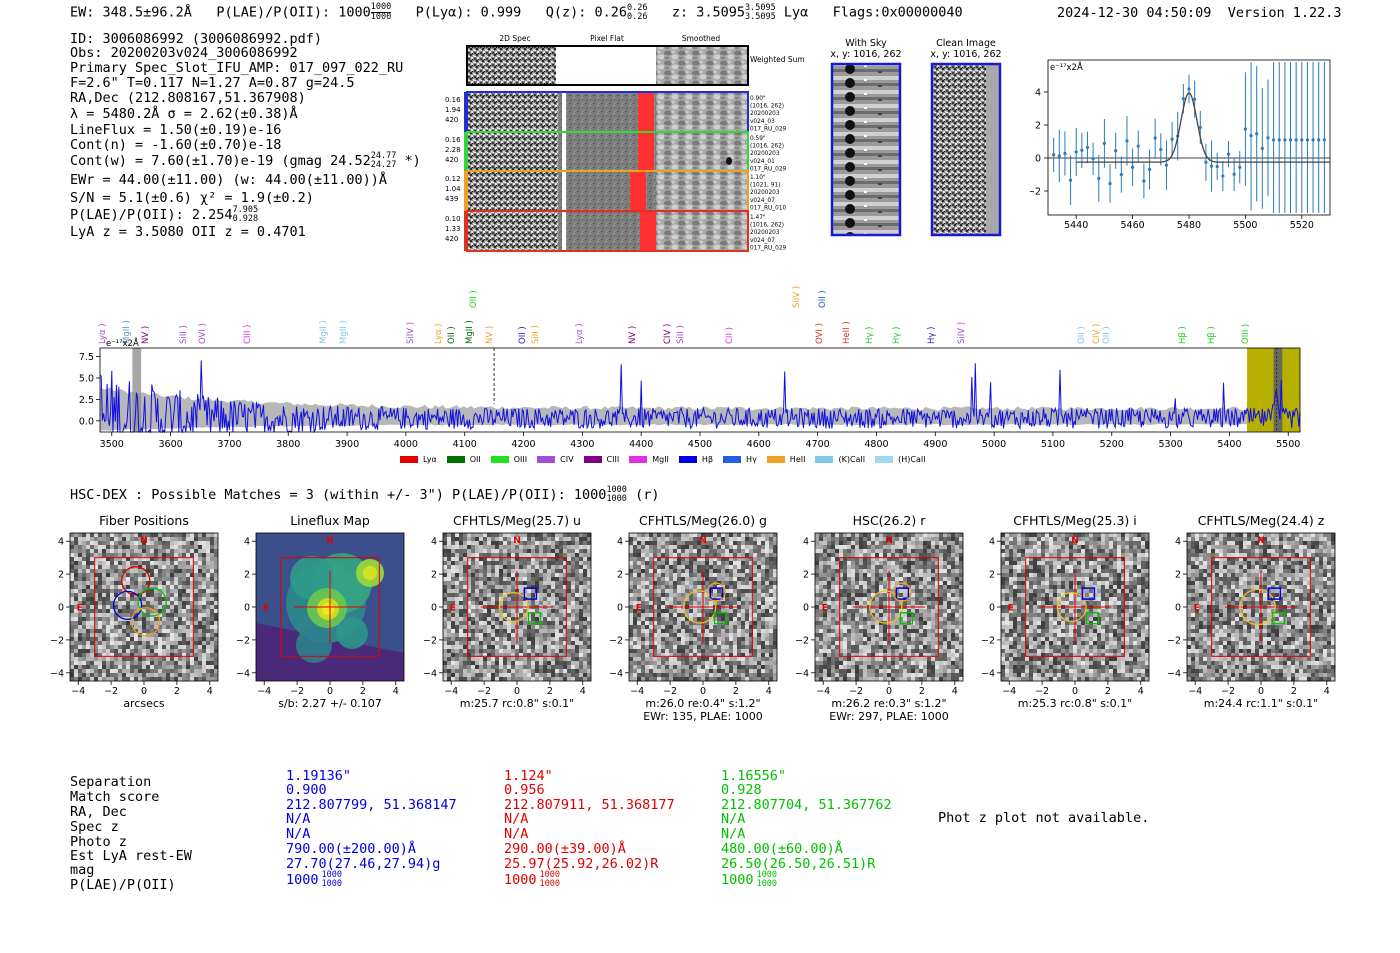  I want to click on clean-image-header: Clean Image x, y: 1016, 262, so click(966, 49).